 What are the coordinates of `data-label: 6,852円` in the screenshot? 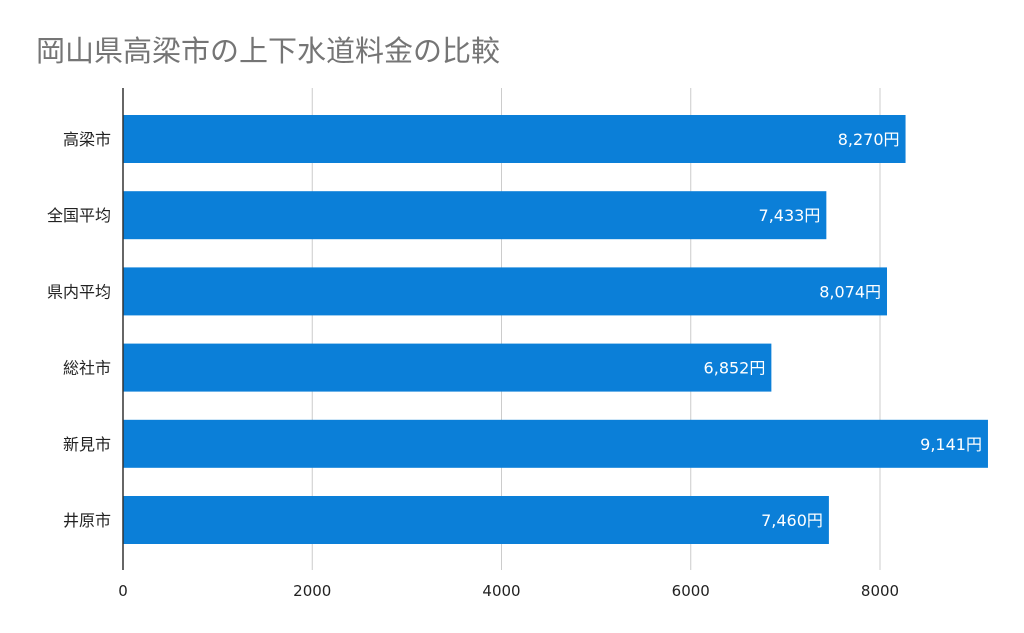 It's located at (735, 368).